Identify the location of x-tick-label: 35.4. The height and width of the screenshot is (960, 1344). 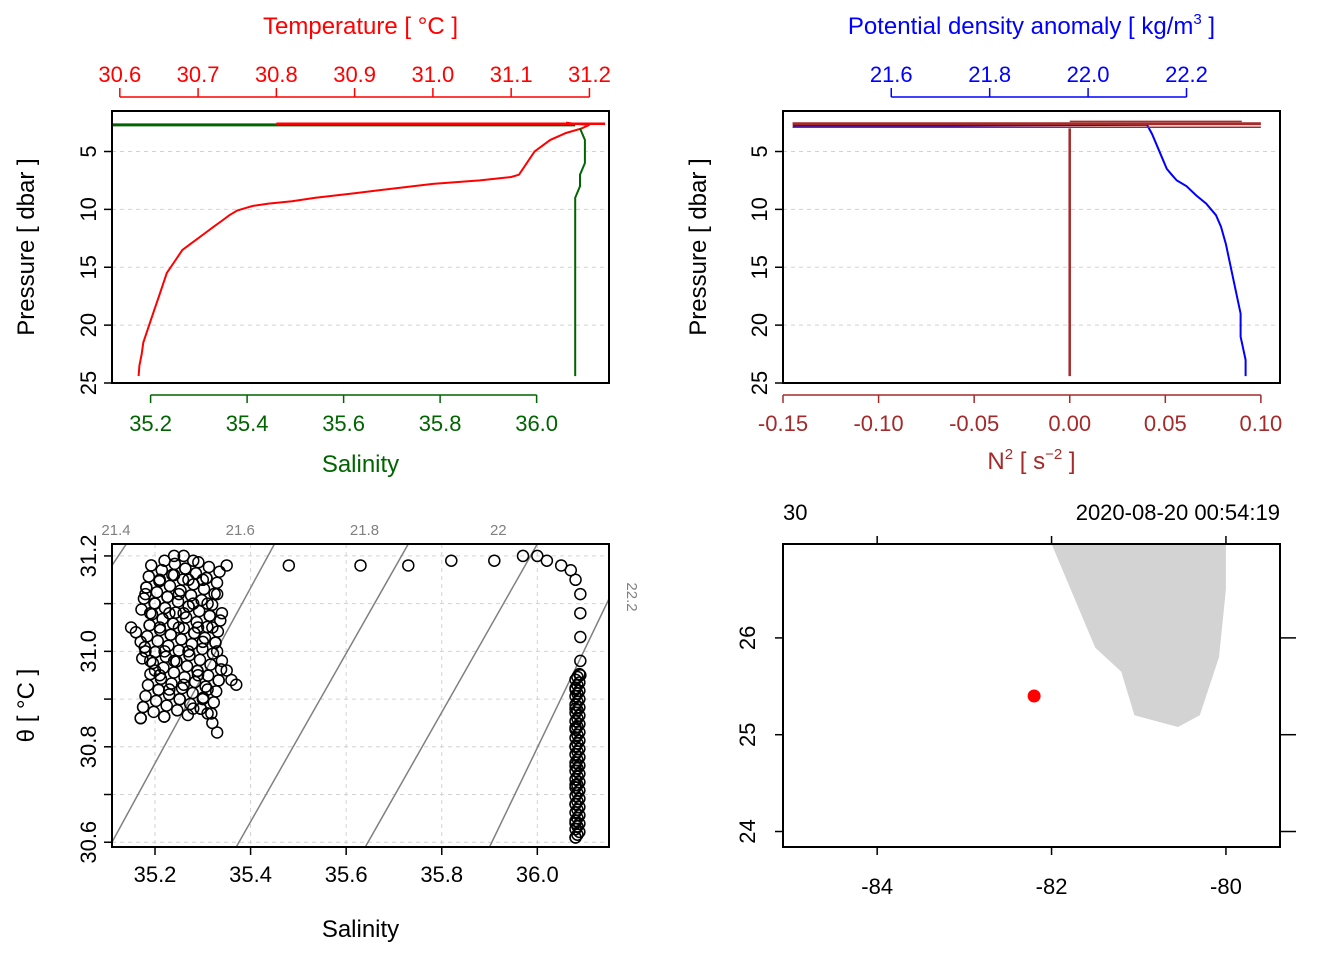
(250, 874).